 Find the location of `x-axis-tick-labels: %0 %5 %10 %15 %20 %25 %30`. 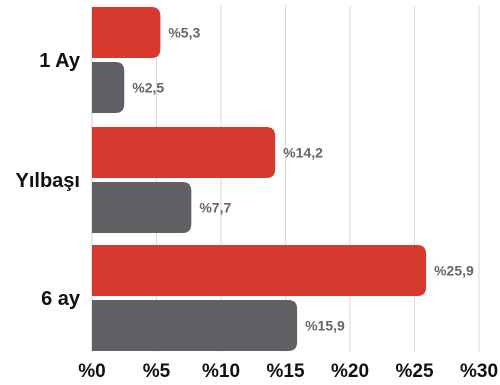

x-axis-tick-labels: %0 %5 %10 %15 %20 %25 %30 is located at coordinates (288, 371).